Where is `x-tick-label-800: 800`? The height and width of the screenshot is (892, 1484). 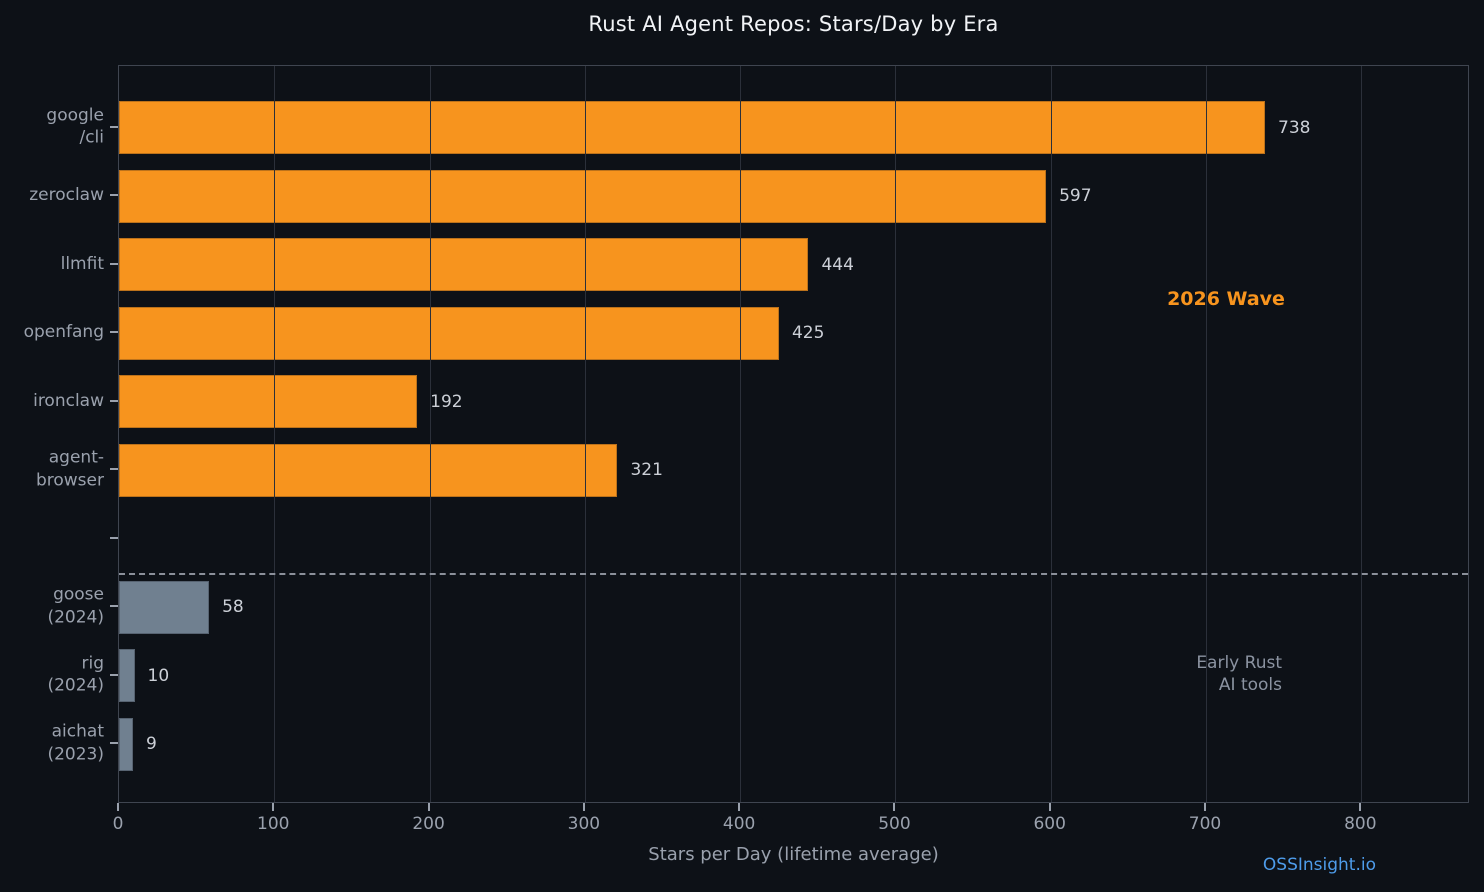 x-tick-label-800: 800 is located at coordinates (1360, 824).